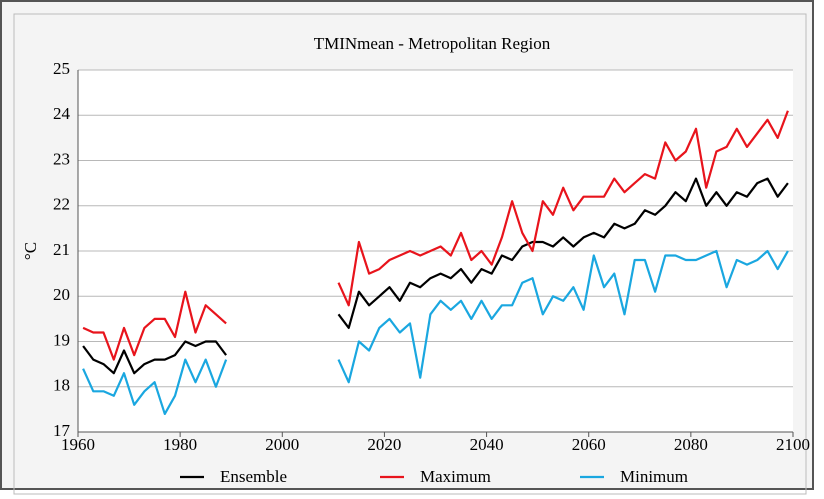  I want to click on x-tick-label: 2040, so click(487, 444).